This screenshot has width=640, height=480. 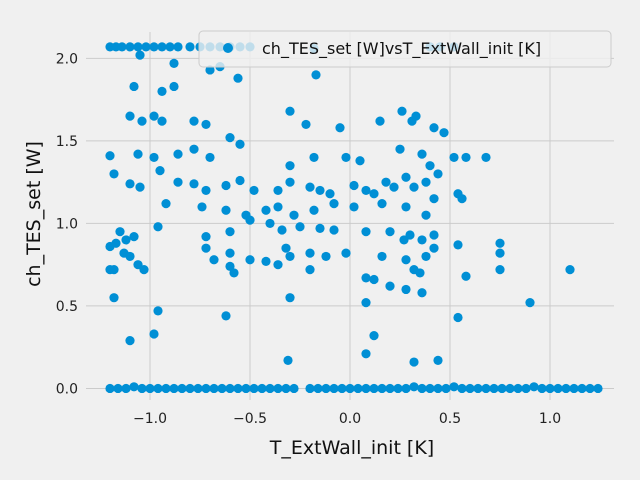 I want to click on y-tick-label: 0.0, so click(x=67, y=389).